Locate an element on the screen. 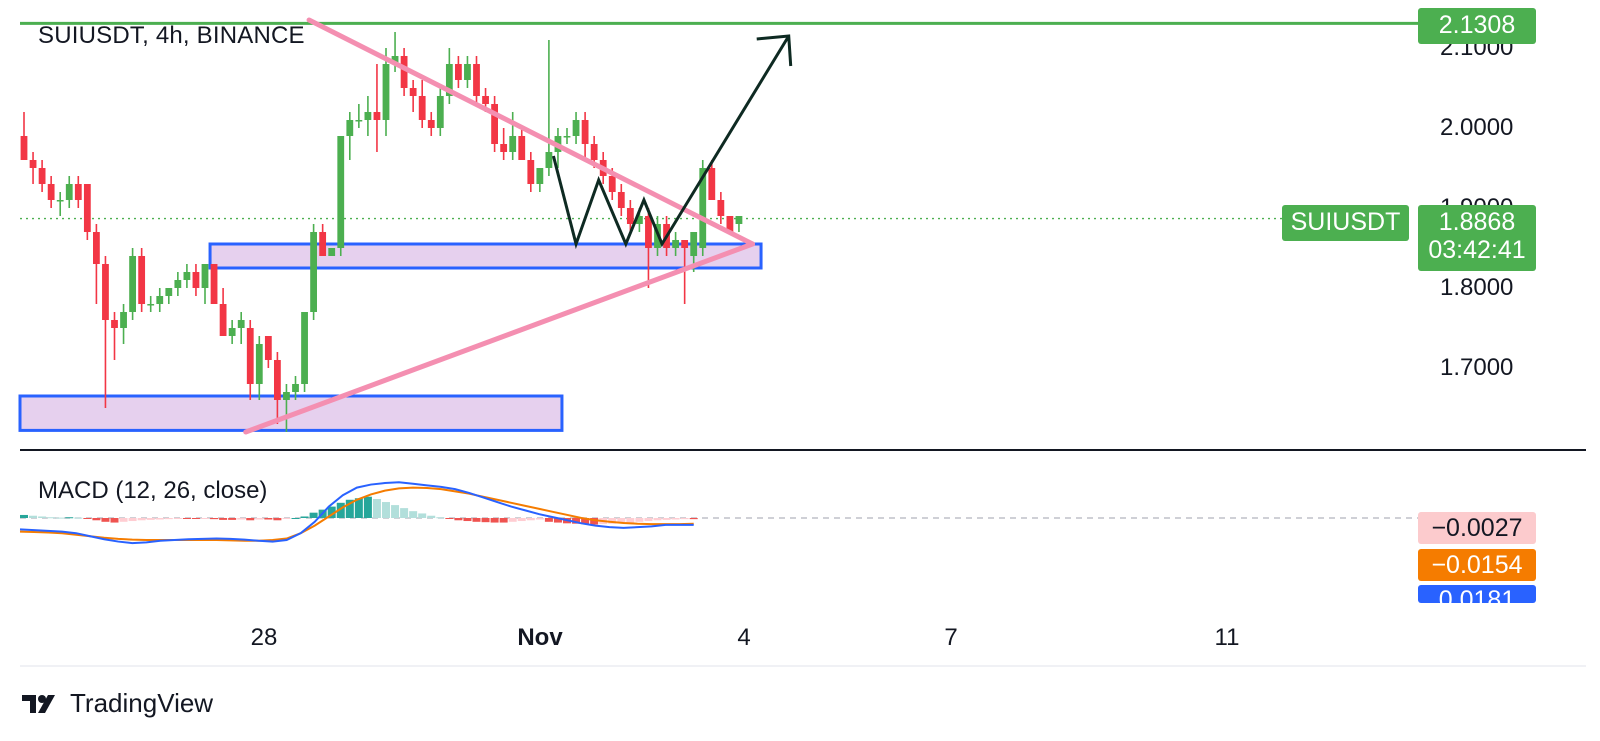  date-tick-label: 7 is located at coordinates (951, 637).